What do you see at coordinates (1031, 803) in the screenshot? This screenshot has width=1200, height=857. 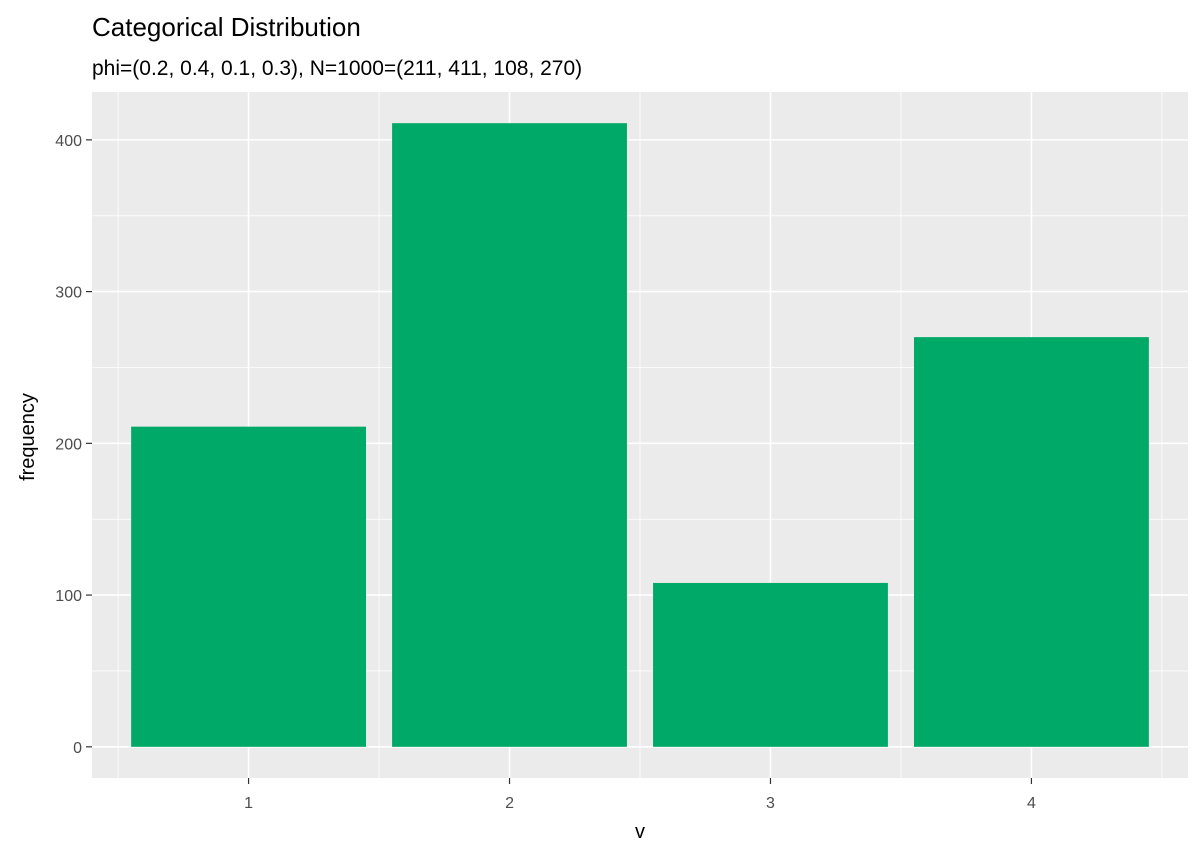 I see `x-tick-label: 4` at bounding box center [1031, 803].